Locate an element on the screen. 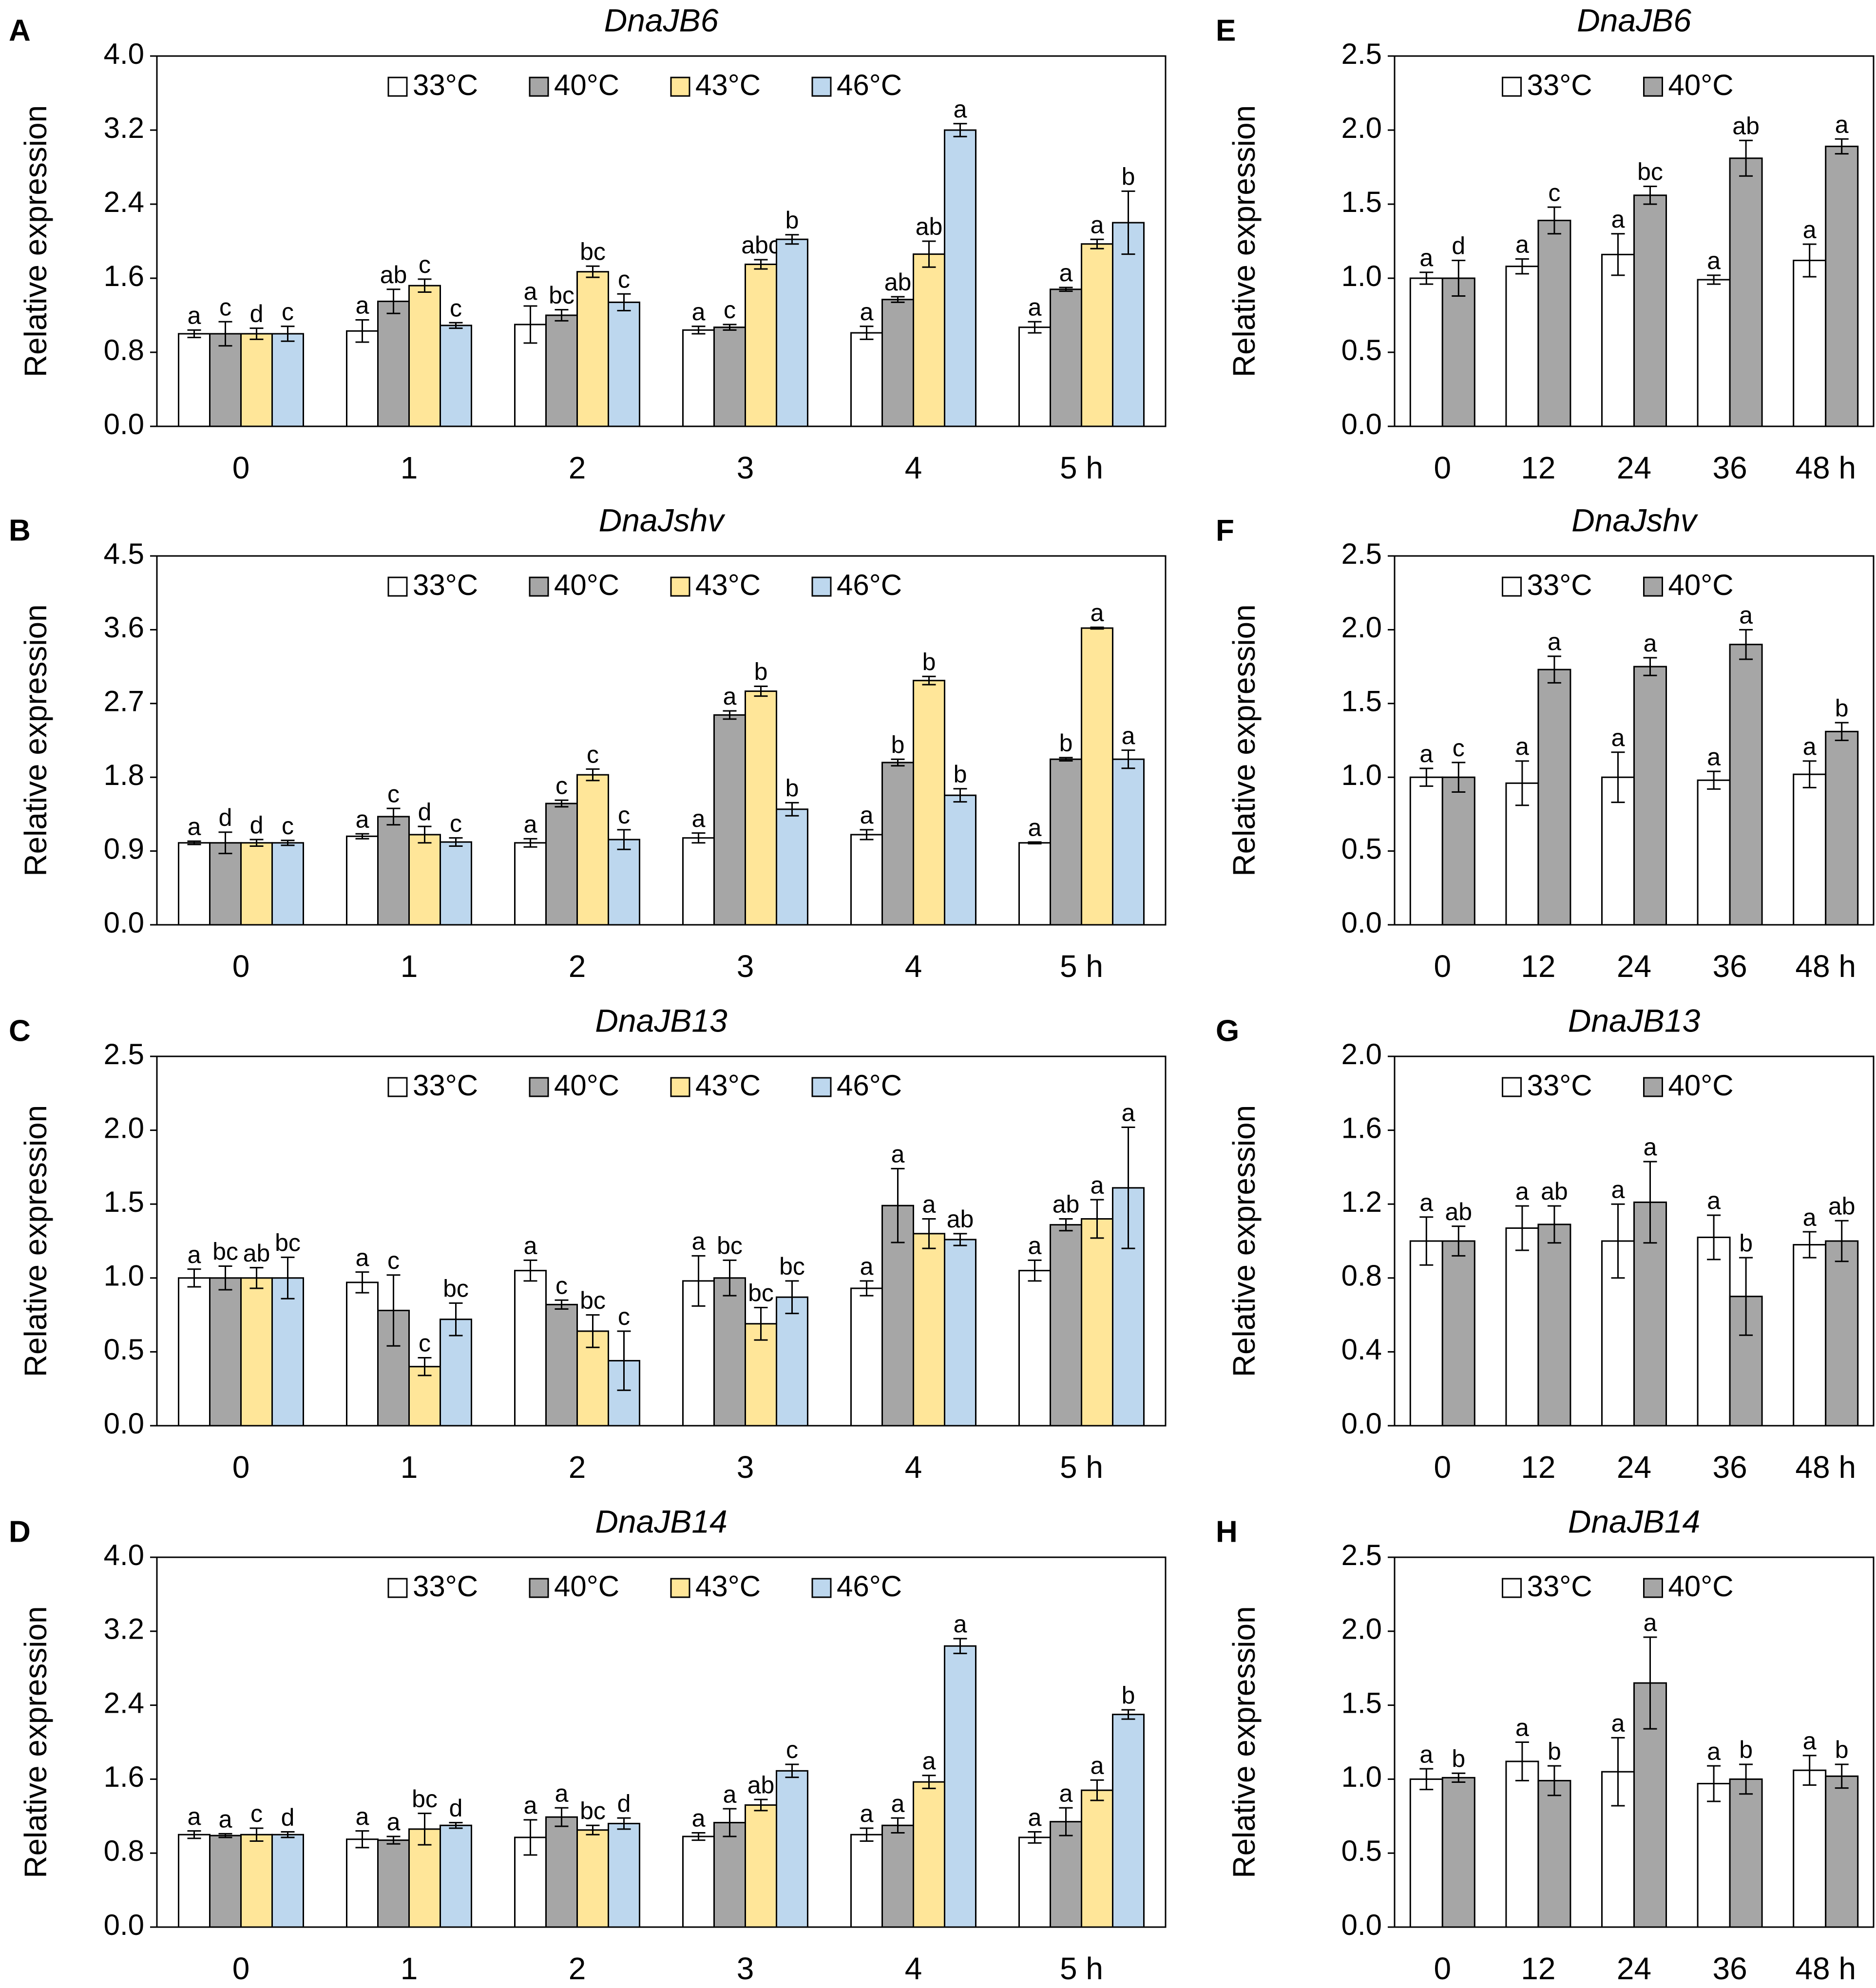  x-tick-label: 5 h is located at coordinates (1081, 967).